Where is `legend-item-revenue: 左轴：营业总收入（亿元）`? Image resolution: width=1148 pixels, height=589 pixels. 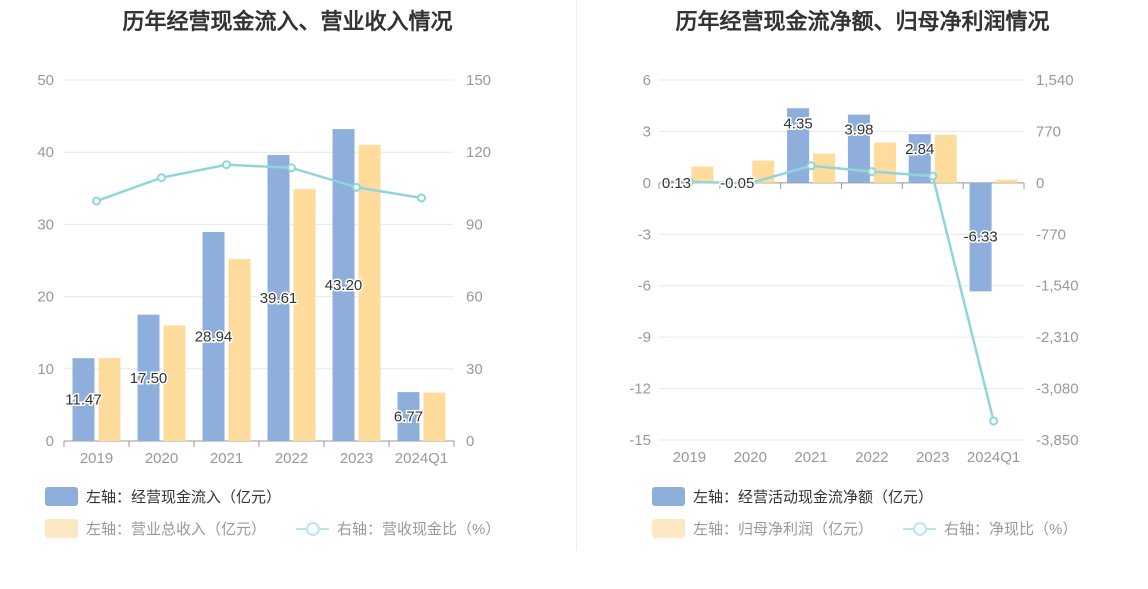
legend-item-revenue: 左轴：营业总收入（亿元） is located at coordinates (155, 528).